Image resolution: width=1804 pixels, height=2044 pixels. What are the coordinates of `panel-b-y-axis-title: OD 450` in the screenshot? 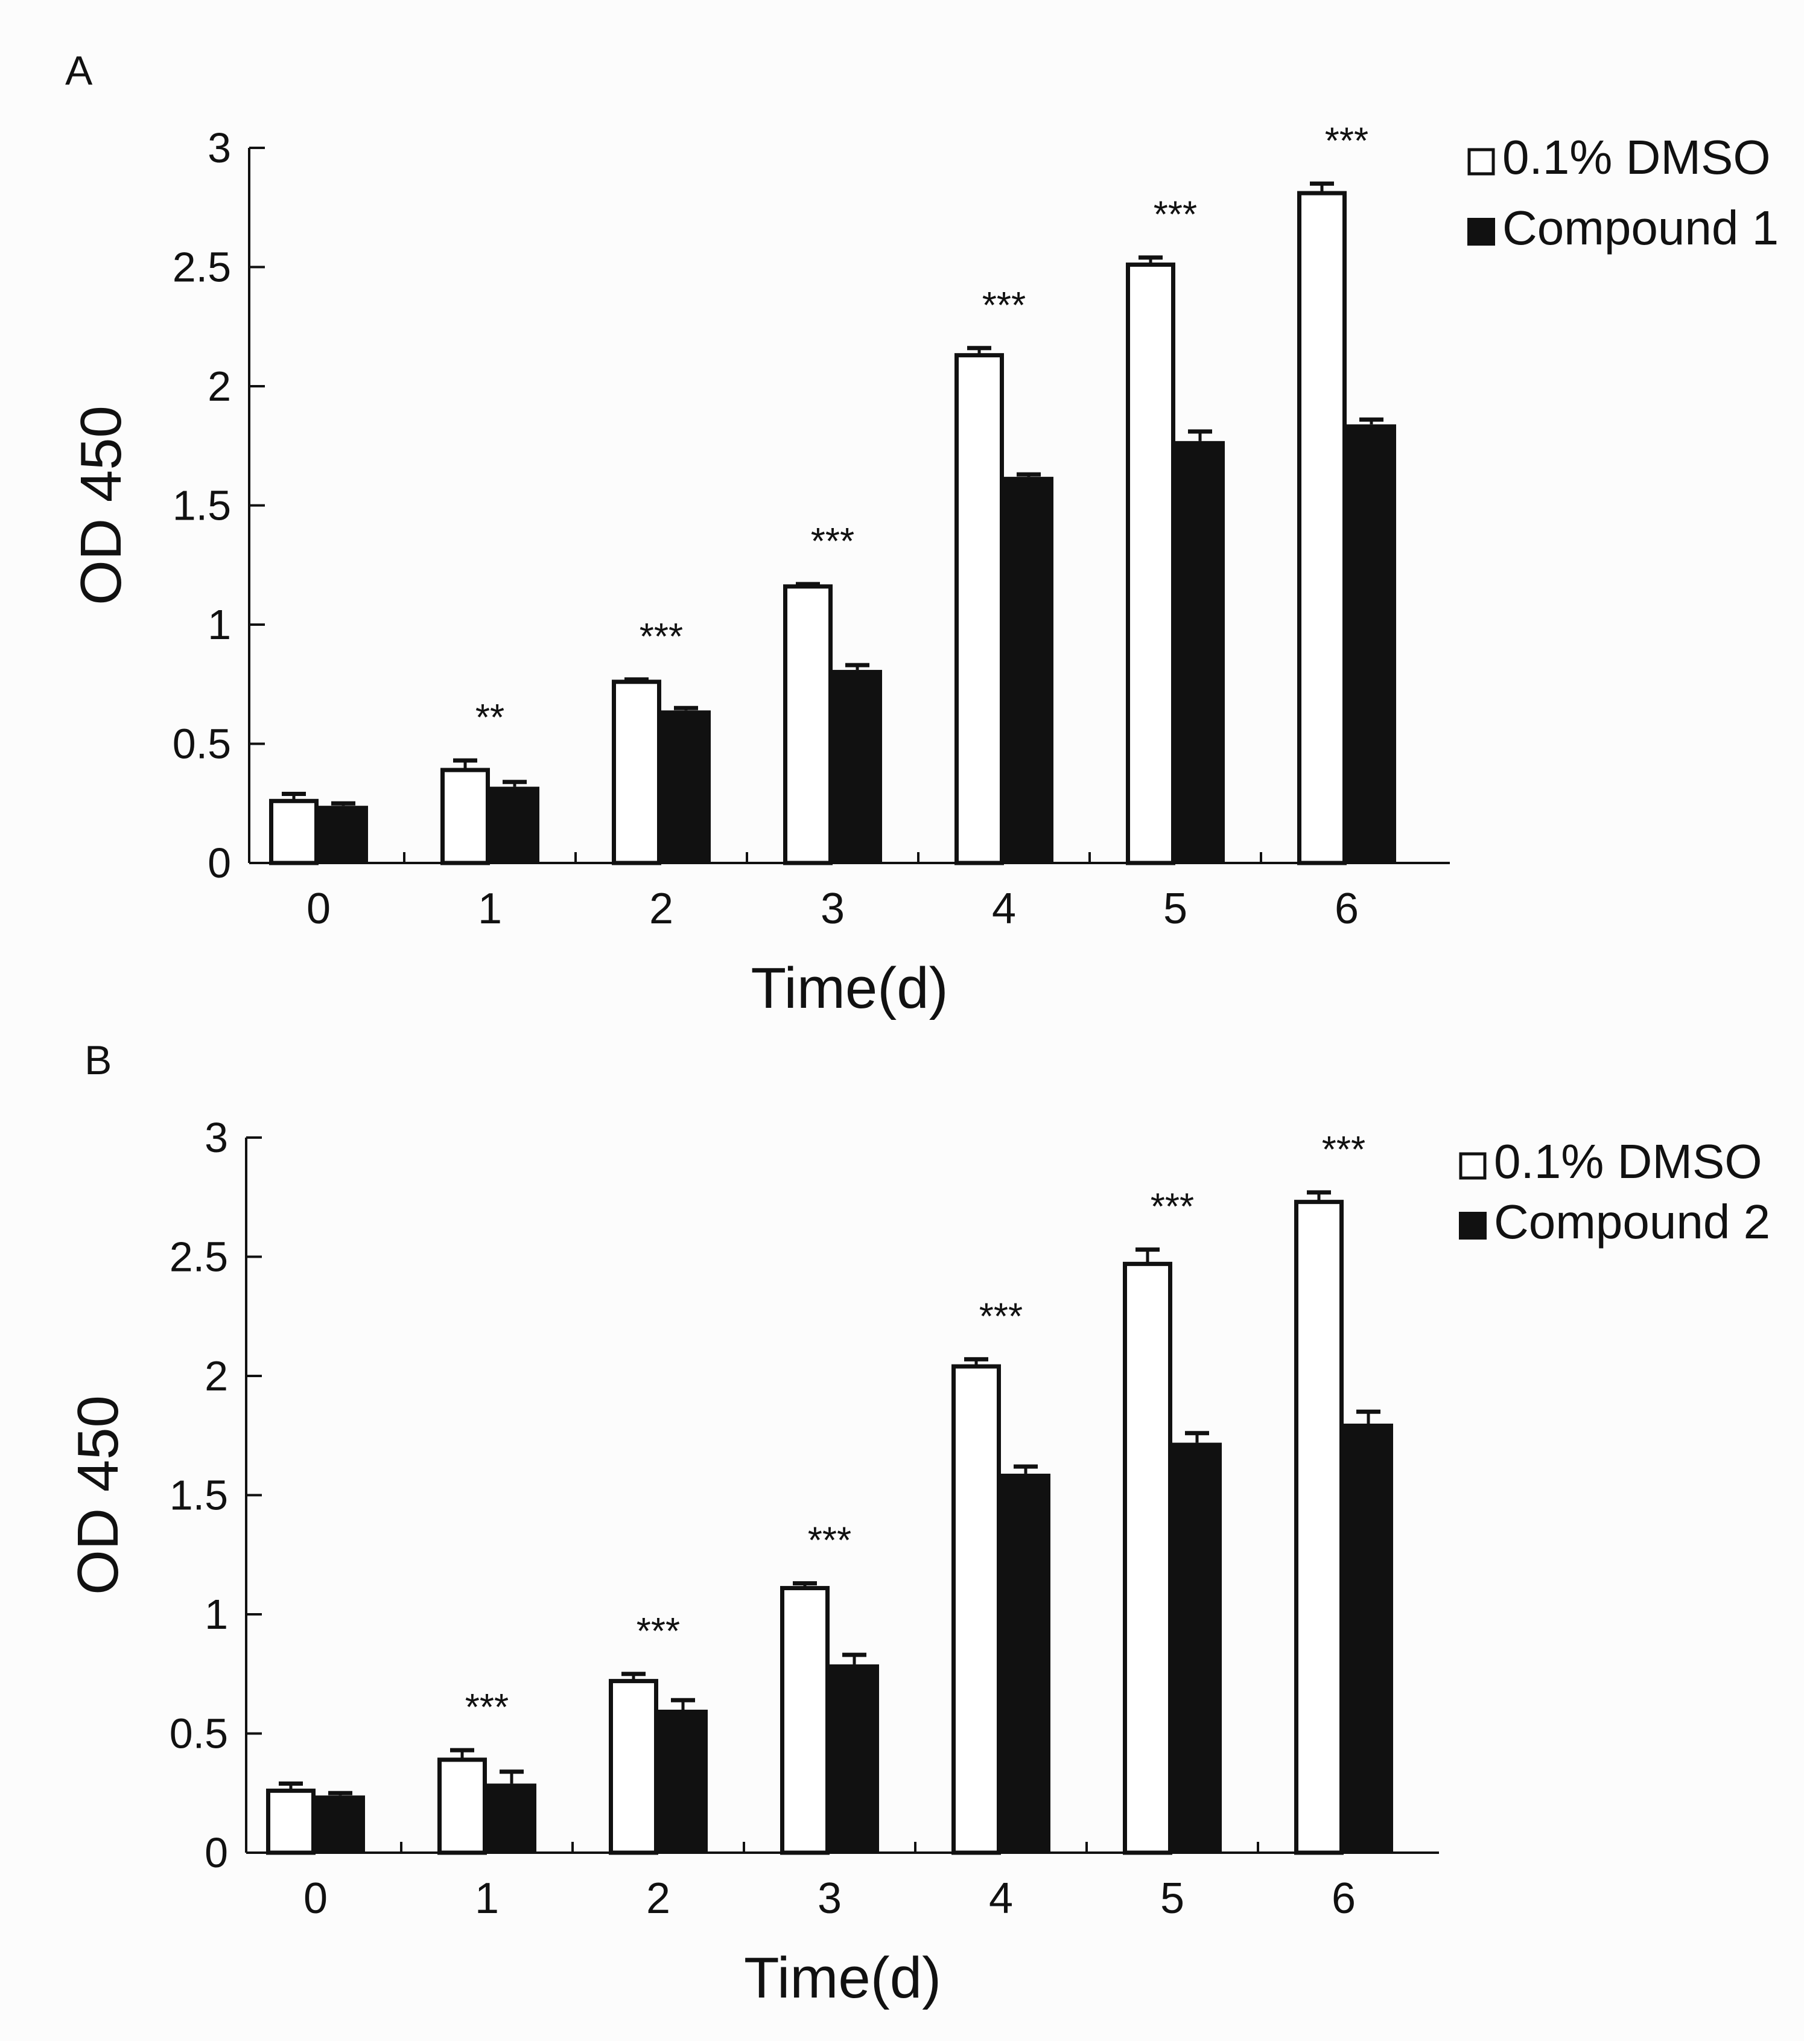 It's located at (98, 1495).